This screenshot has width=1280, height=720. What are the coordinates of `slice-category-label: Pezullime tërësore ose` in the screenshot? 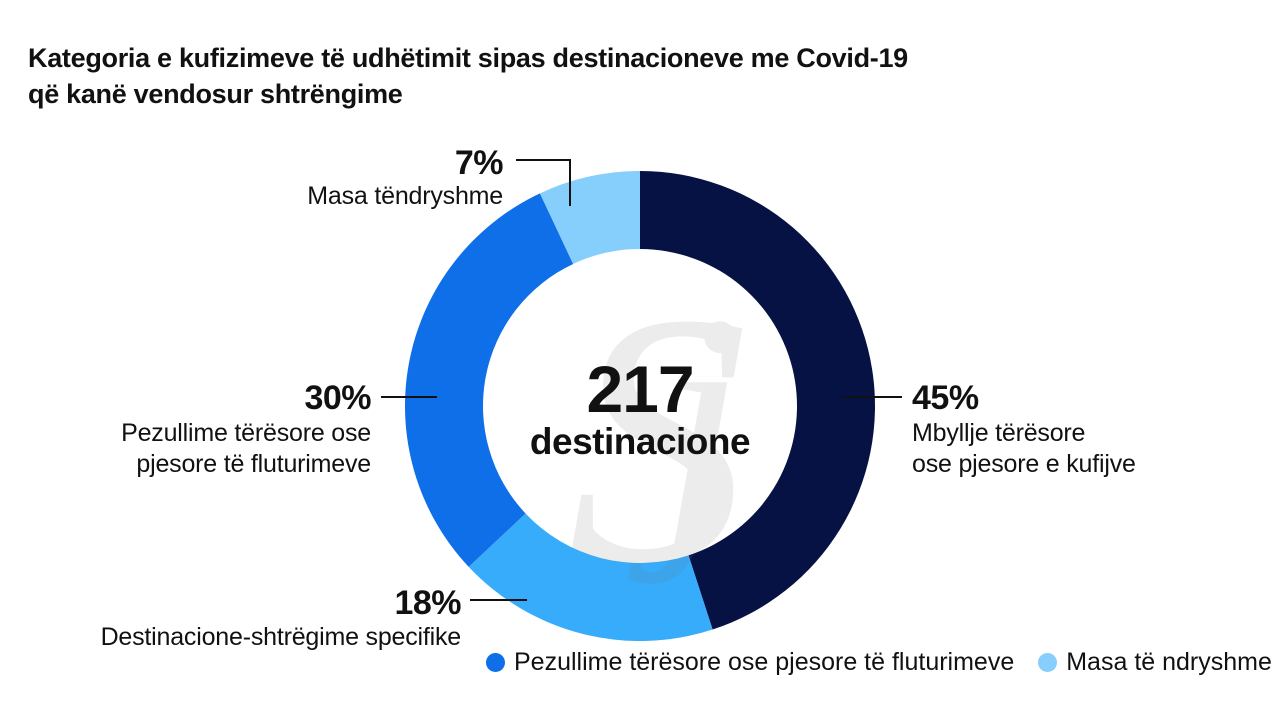 It's located at (246, 433).